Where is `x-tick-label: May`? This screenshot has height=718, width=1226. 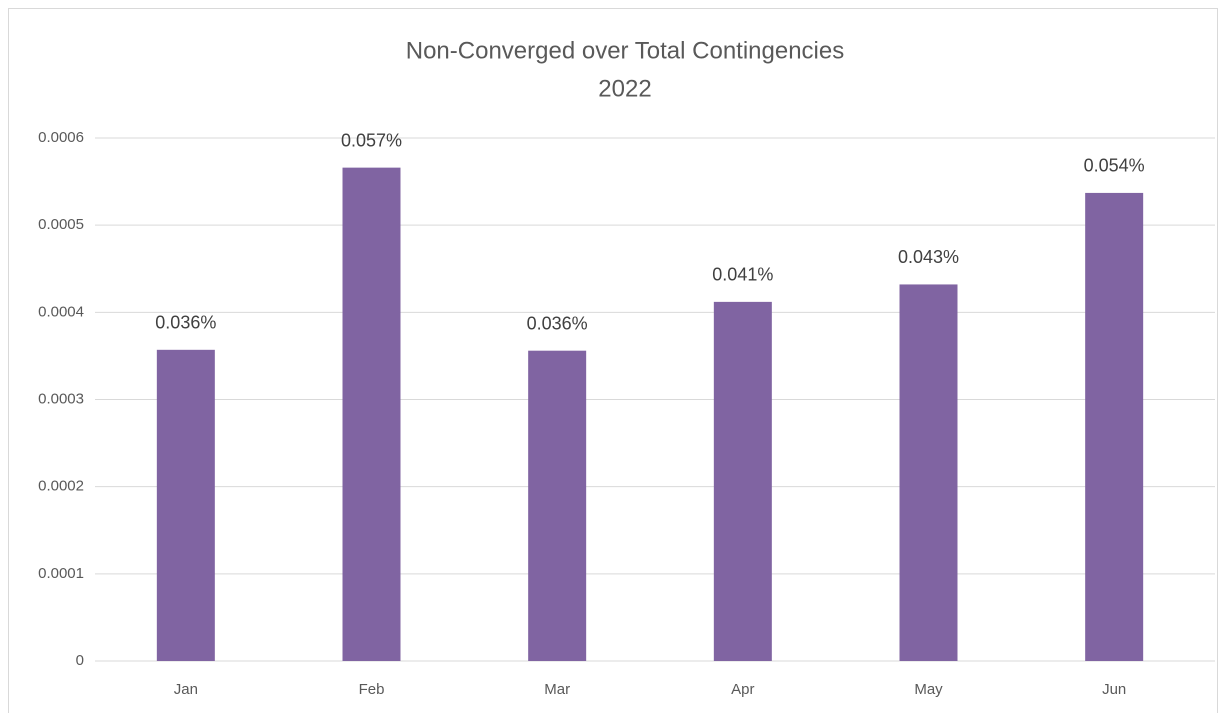 x-tick-label: May is located at coordinates (928, 689).